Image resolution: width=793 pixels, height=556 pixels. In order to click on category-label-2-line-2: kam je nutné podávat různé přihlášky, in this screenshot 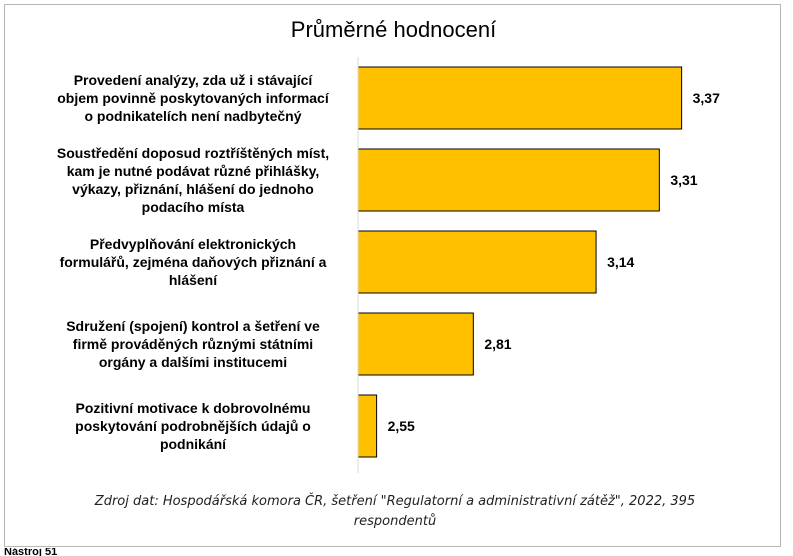, I will do `click(193, 171)`.